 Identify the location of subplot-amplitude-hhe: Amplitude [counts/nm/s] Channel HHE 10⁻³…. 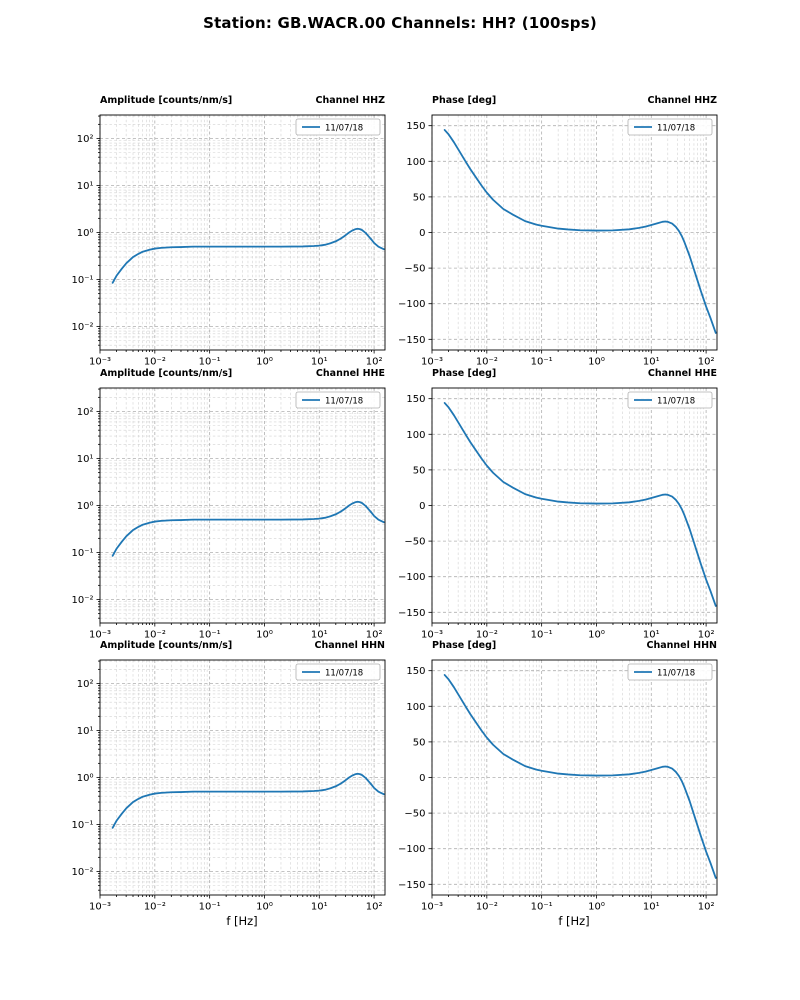
(217, 510).